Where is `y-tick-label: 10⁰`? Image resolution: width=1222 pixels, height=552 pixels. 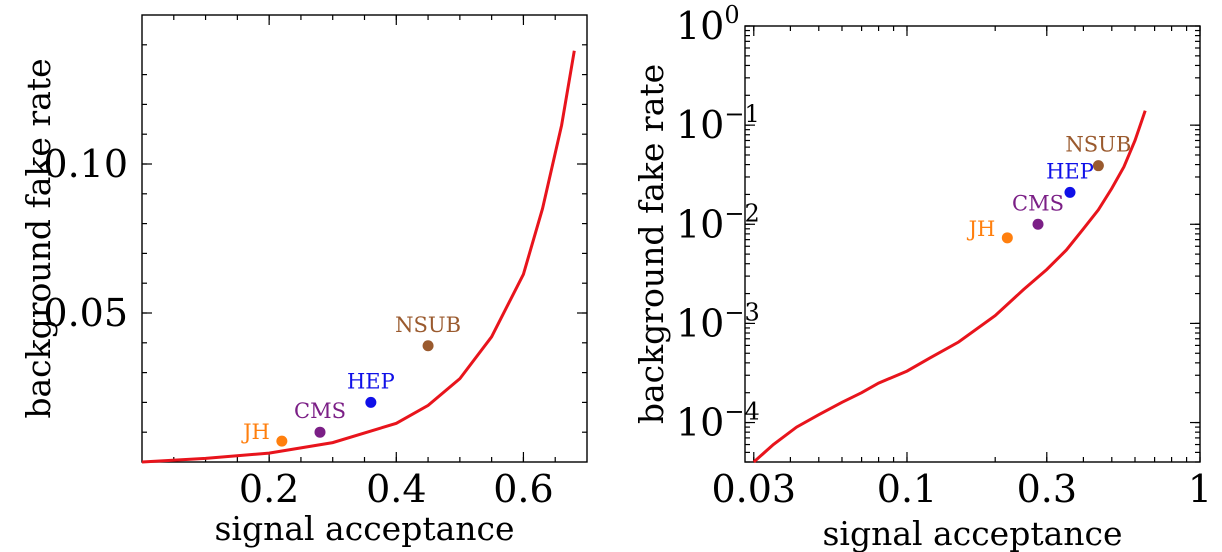
y-tick-label: 10⁰ is located at coordinates (708, 24).